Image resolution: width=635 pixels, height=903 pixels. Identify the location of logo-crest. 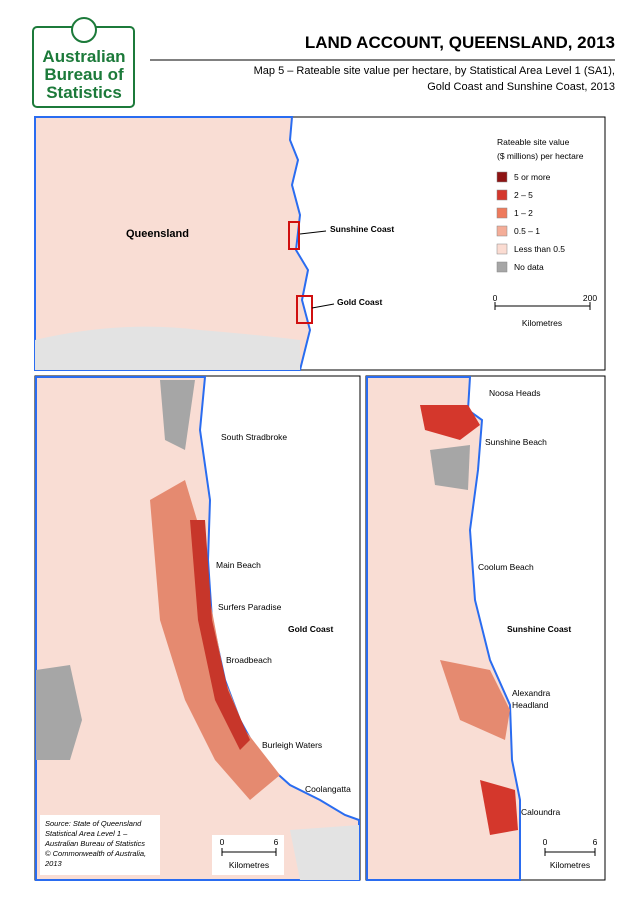
(84, 30).